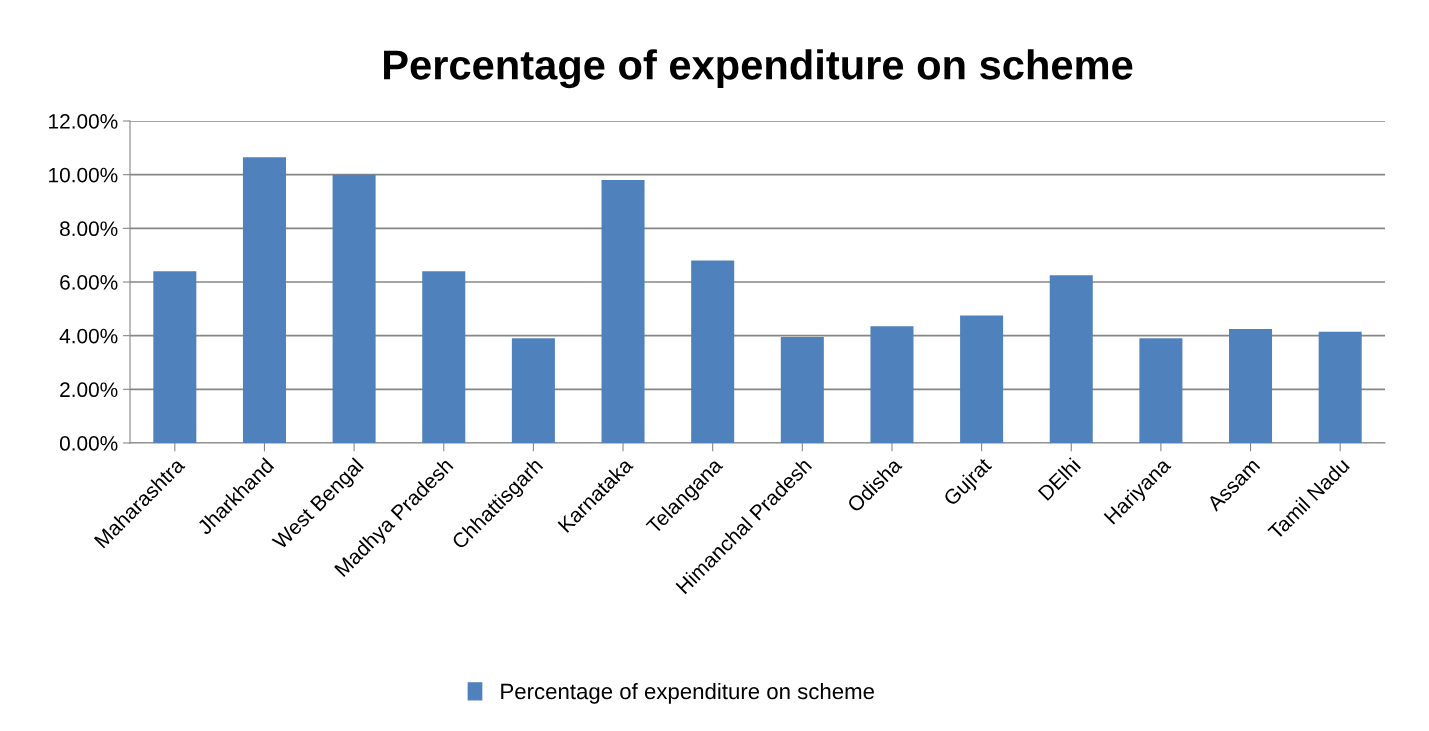 The height and width of the screenshot is (731, 1429). I want to click on y-tick-label: 0.00%, so click(88, 443).